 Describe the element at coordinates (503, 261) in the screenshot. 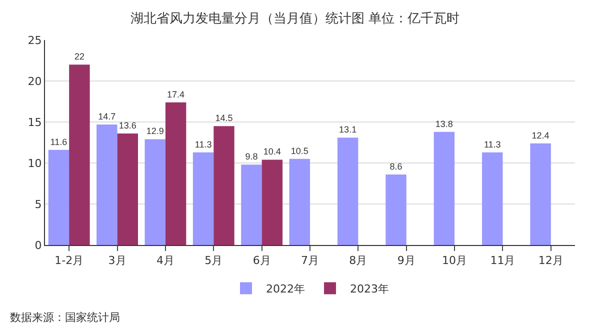

I see `x-tick-label: 11月` at that location.